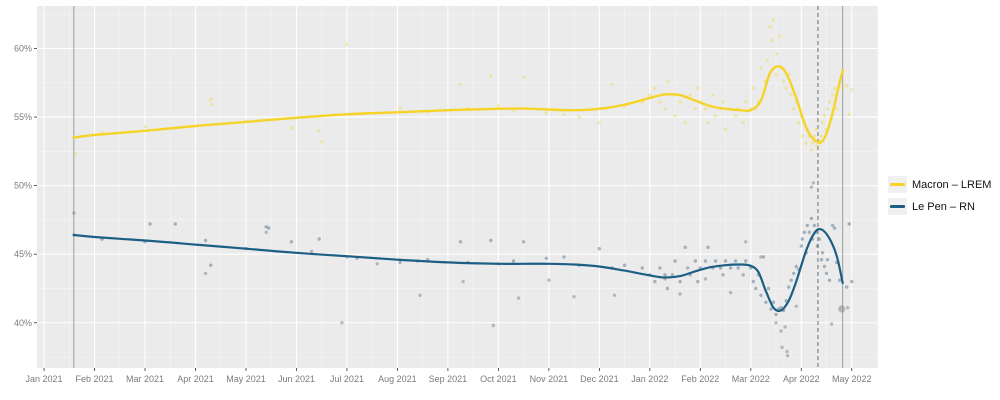 The image size is (1000, 400). I want to click on x-tick-label: May 2021, so click(246, 379).